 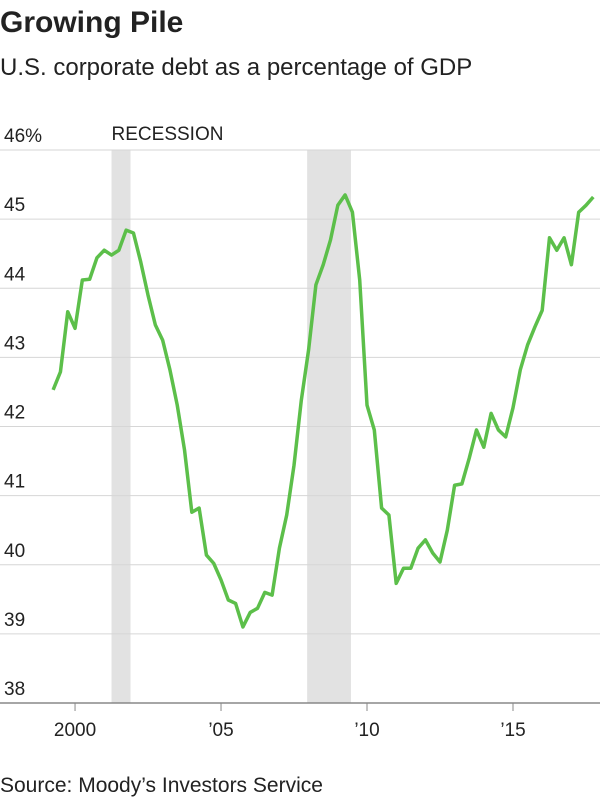 What do you see at coordinates (168, 134) in the screenshot?
I see `recession-label: RECESSION` at bounding box center [168, 134].